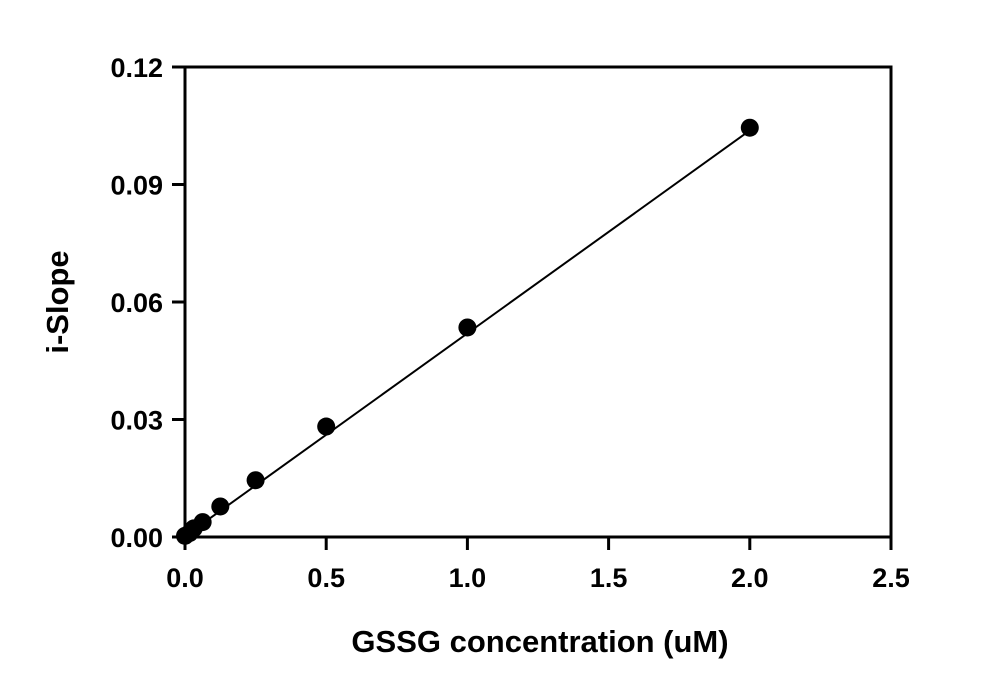 The image size is (1000, 695). I want to click on x-axis-ticks: 0.0 0.5 1.0 1.5 2.0 2.5, so click(538, 565).